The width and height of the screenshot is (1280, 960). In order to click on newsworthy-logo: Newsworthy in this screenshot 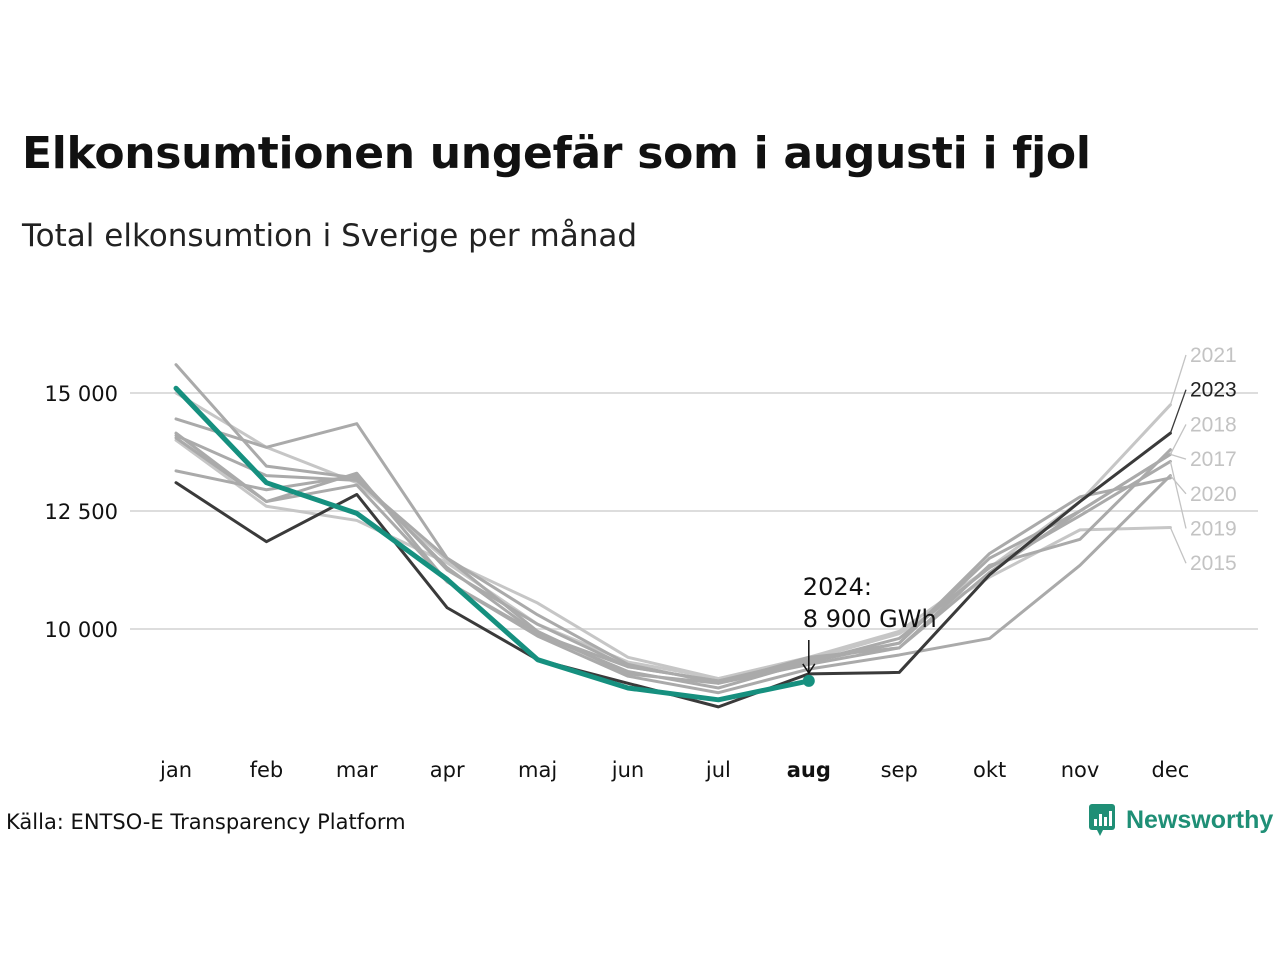, I will do `click(1180, 820)`.